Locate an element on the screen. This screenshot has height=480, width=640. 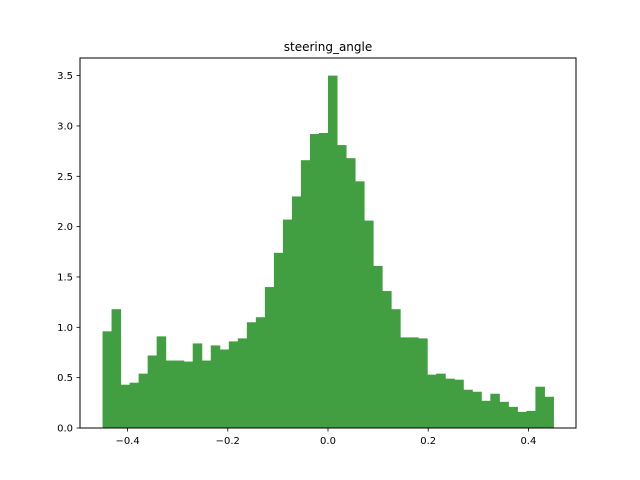
x-tick-label: −0.2 is located at coordinates (228, 441).